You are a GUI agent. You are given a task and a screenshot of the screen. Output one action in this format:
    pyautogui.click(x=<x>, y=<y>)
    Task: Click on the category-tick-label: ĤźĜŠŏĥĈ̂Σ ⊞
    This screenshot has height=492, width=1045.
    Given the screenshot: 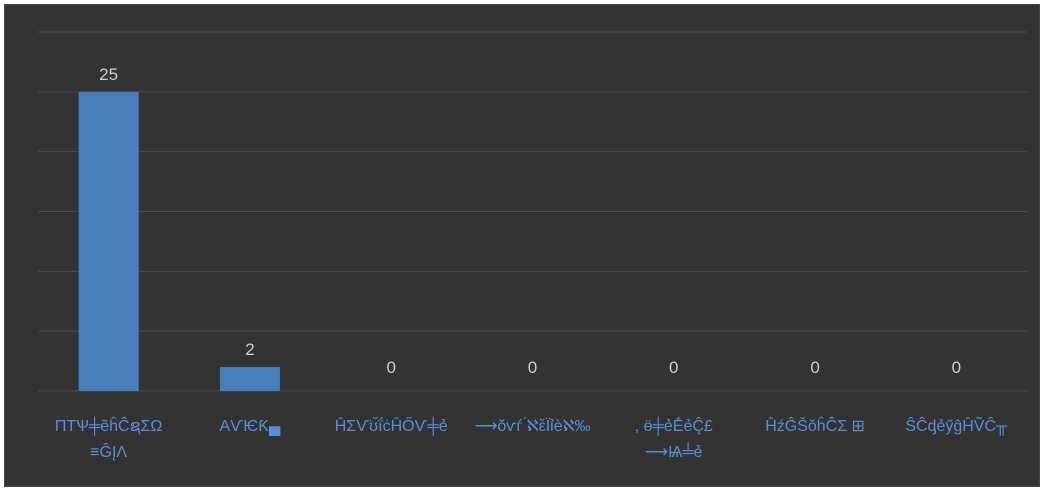 What is the action you would take?
    pyautogui.click(x=815, y=425)
    